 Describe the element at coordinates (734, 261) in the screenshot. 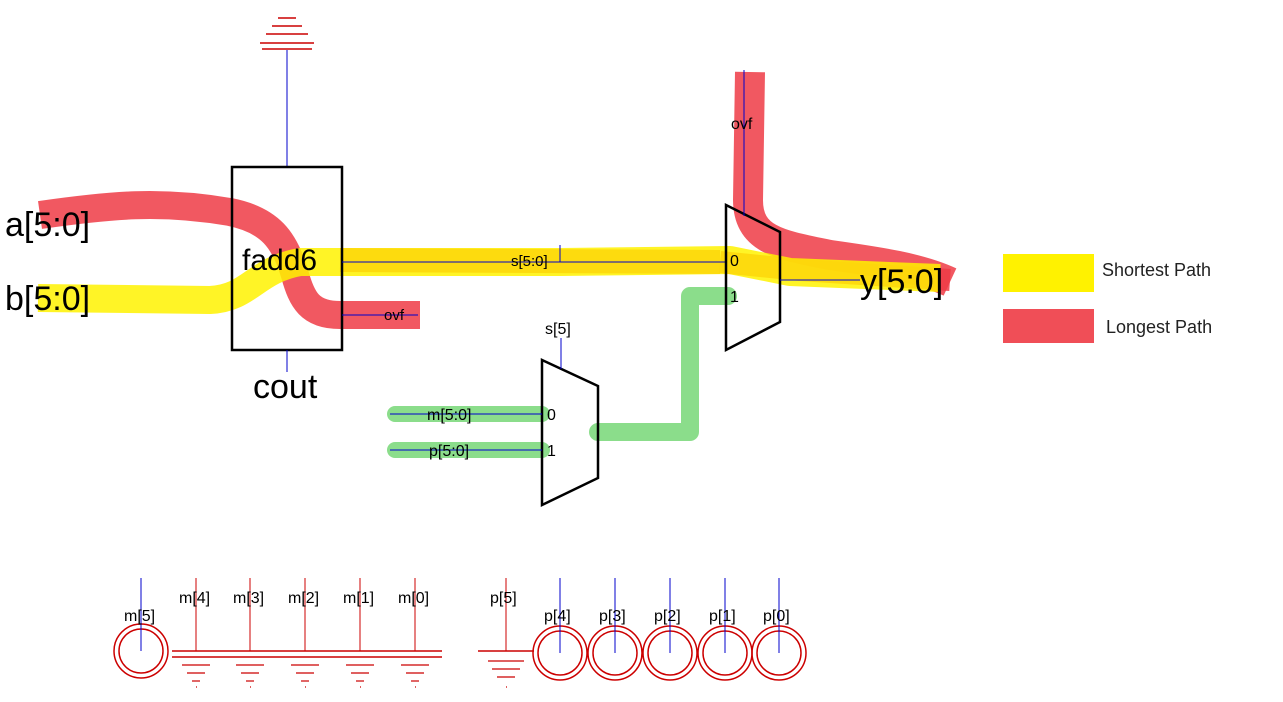

I see `output-mux-port0: 0` at that location.